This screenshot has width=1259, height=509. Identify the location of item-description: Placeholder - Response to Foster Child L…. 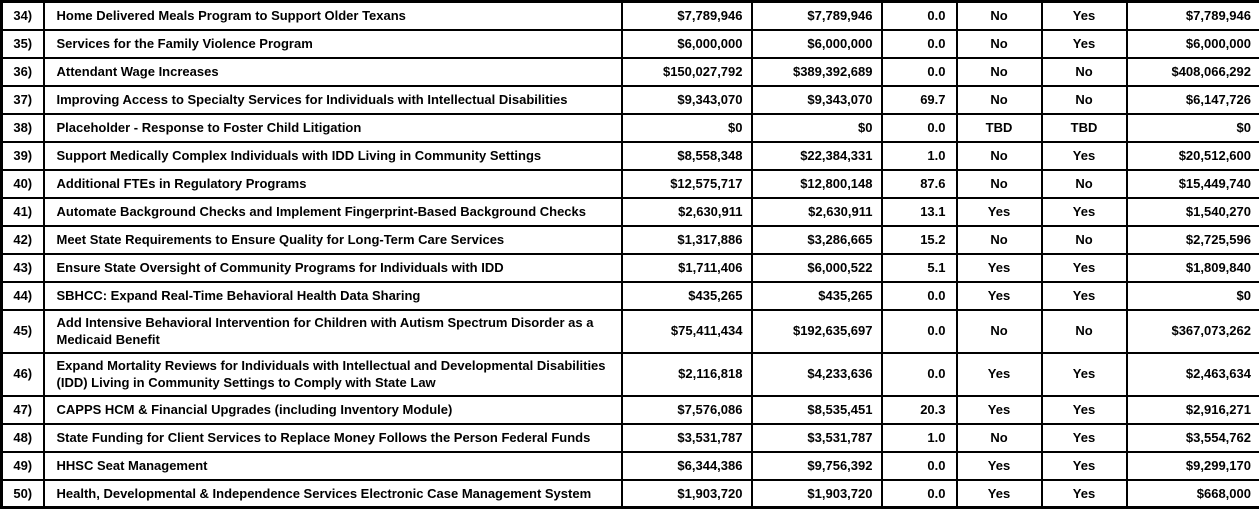
(333, 128).